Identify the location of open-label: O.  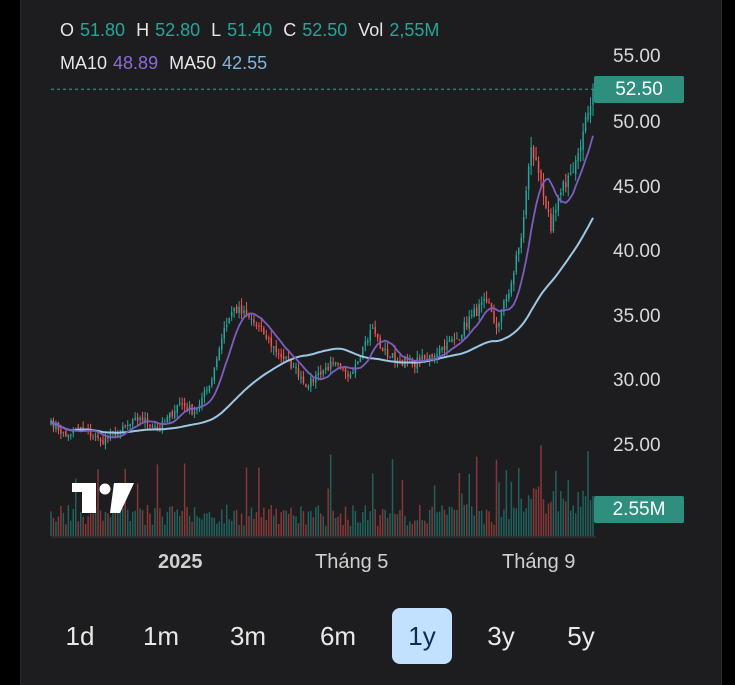
(67, 30).